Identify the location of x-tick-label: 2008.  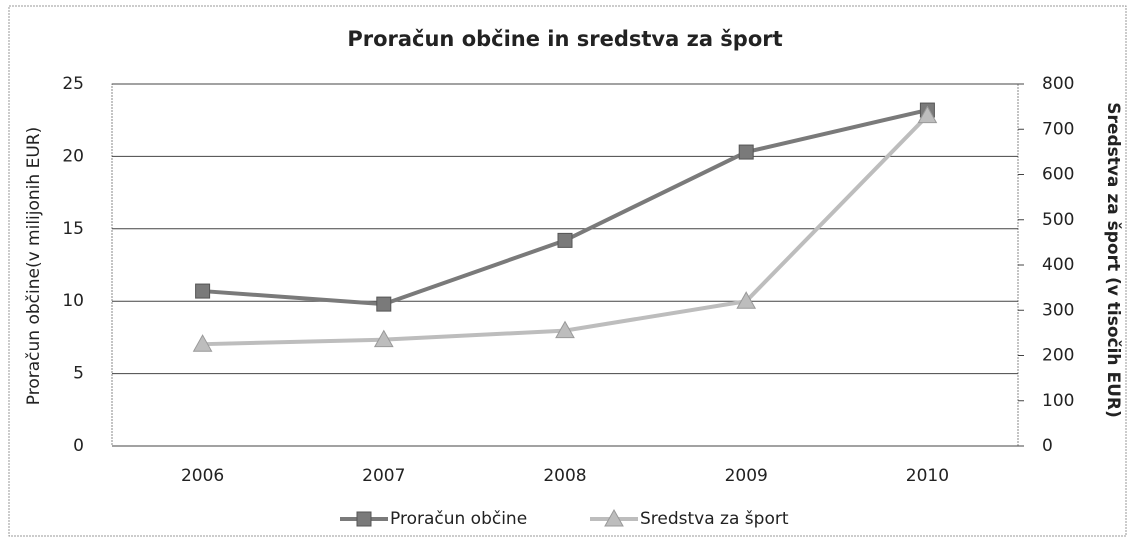
(564, 476).